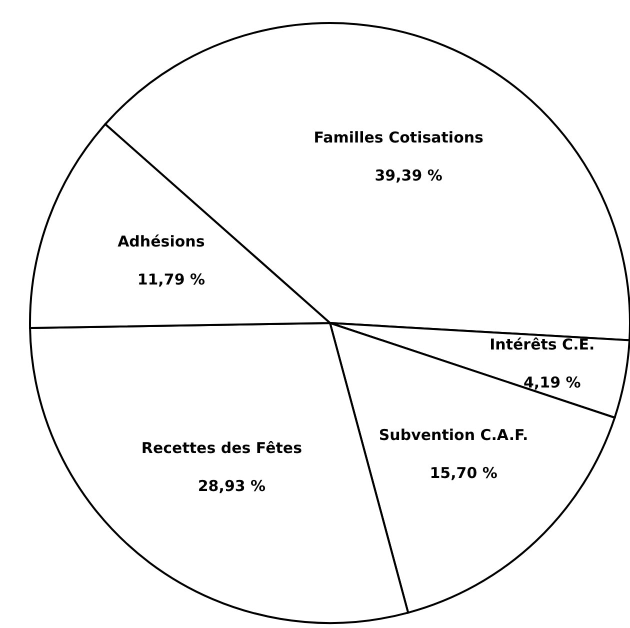 The width and height of the screenshot is (630, 628). I want to click on data-label: 28,93 %, so click(232, 485).